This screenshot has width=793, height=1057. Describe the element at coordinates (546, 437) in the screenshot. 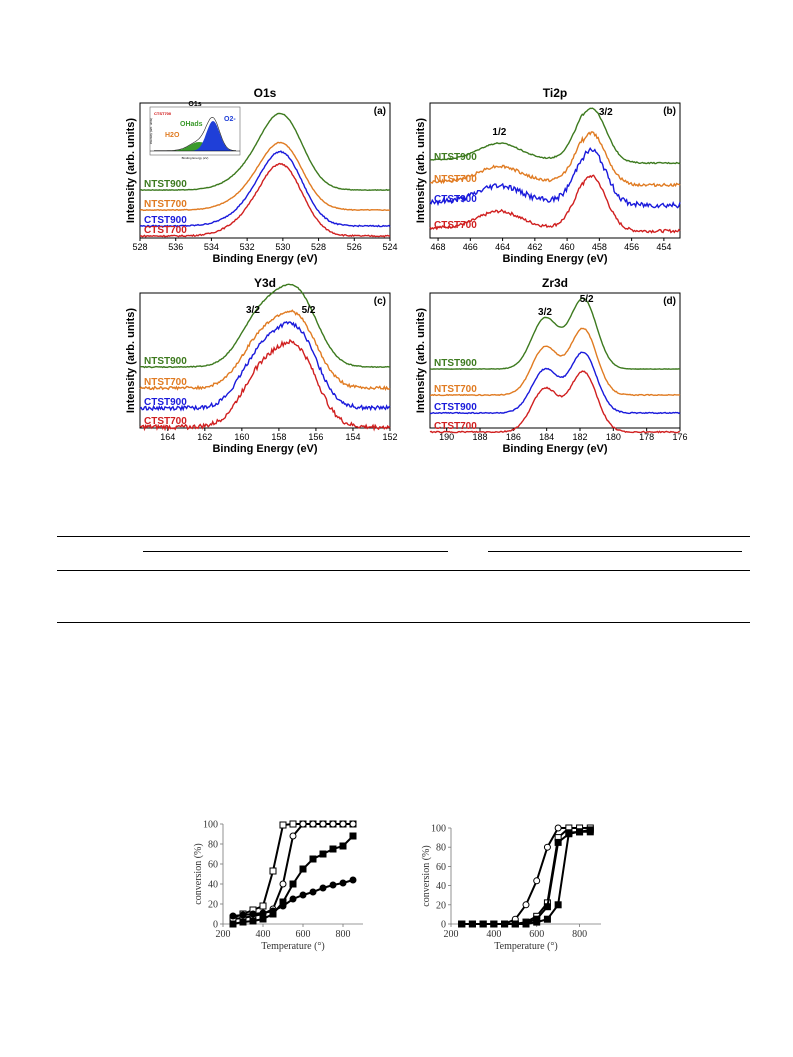

I see `x-tick-label: 184` at that location.